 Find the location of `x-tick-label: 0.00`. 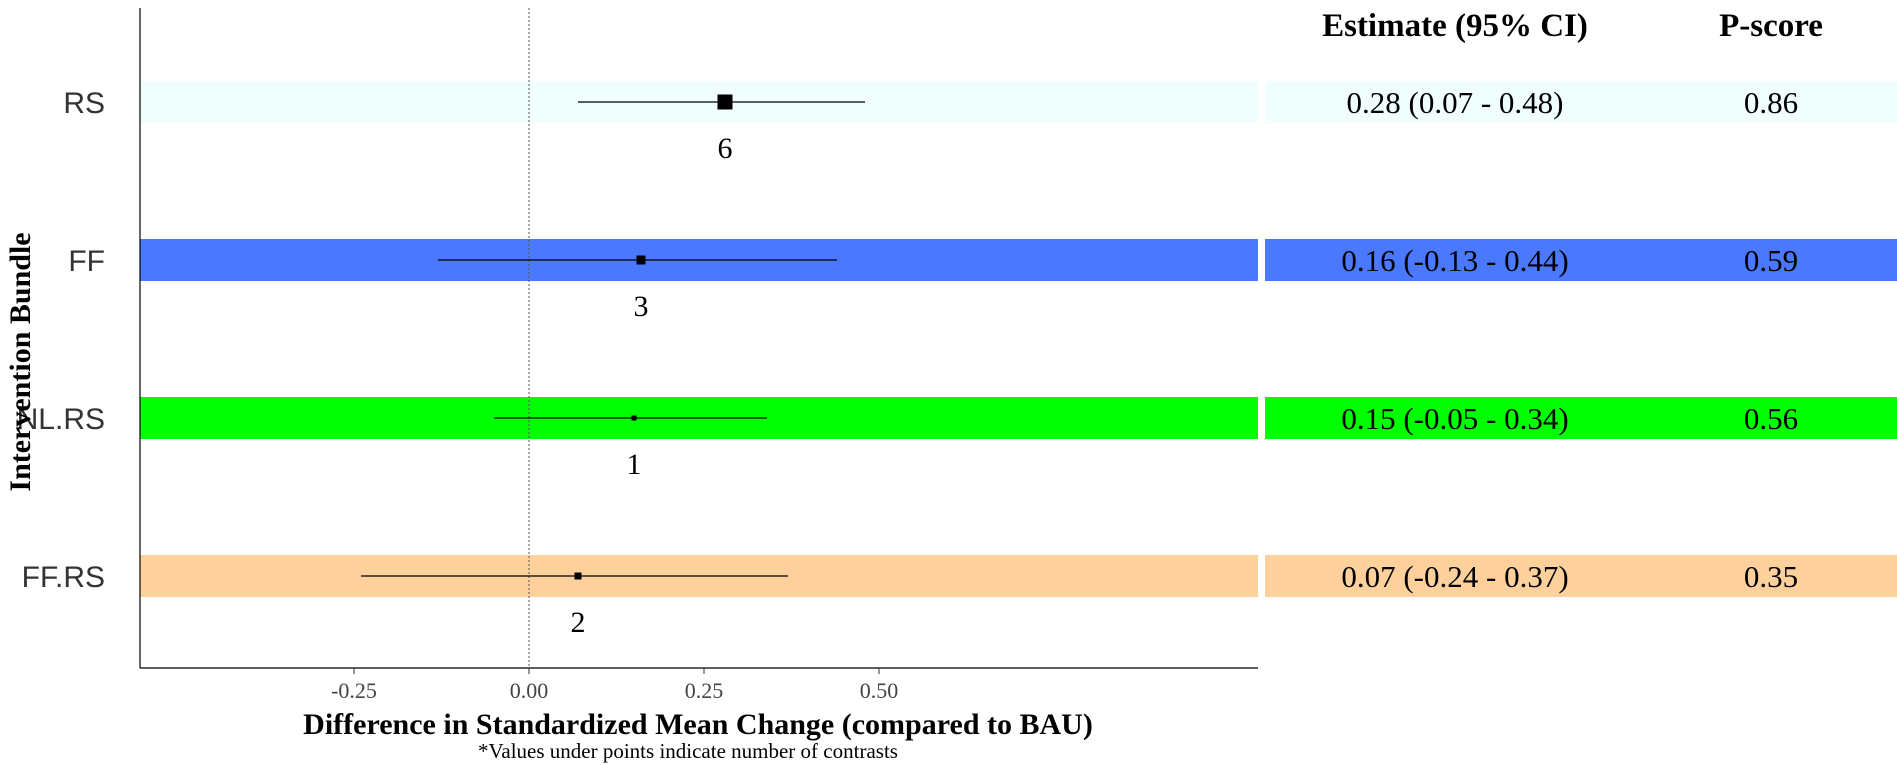

x-tick-label: 0.00 is located at coordinates (529, 690).